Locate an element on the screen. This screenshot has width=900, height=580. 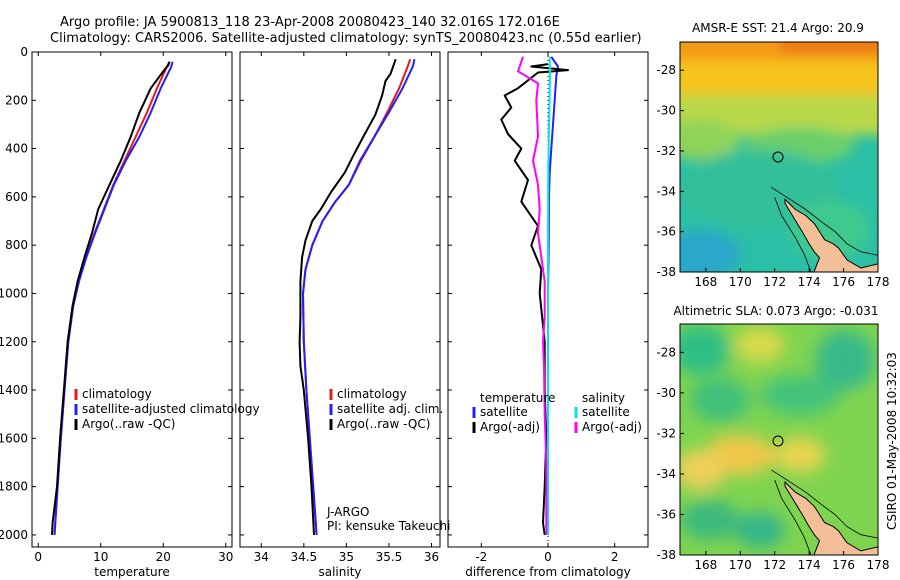
temperature-legend-label: Argo(..raw -QC) is located at coordinates (128, 424).